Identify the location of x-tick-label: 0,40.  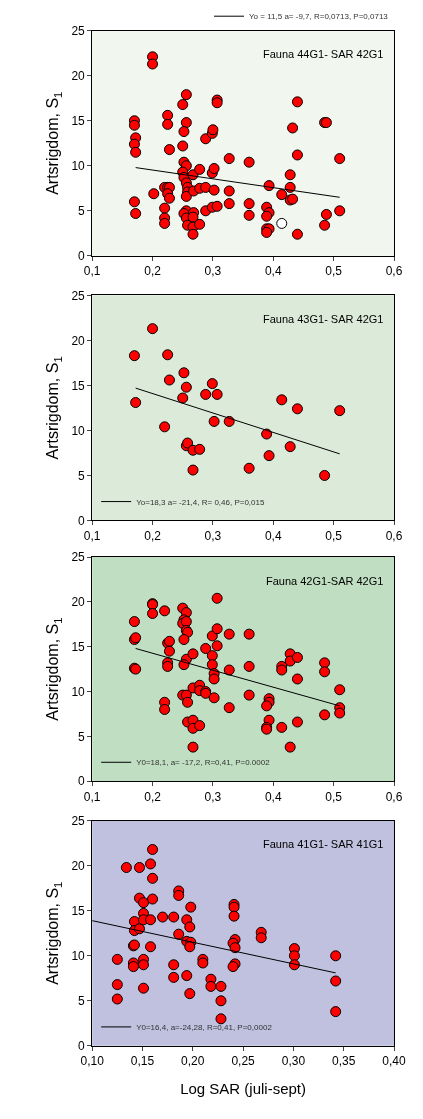
(394, 1061).